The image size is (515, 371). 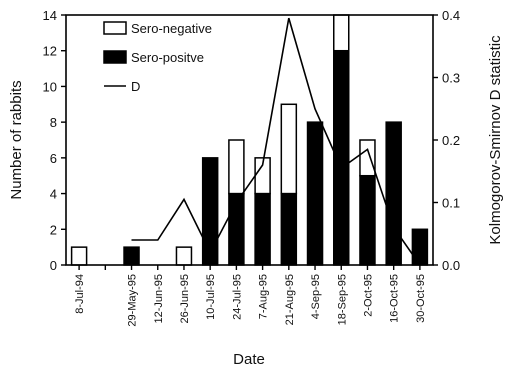 What do you see at coordinates (451, 203) in the screenshot?
I see `y2-tick-label: 0.1` at bounding box center [451, 203].